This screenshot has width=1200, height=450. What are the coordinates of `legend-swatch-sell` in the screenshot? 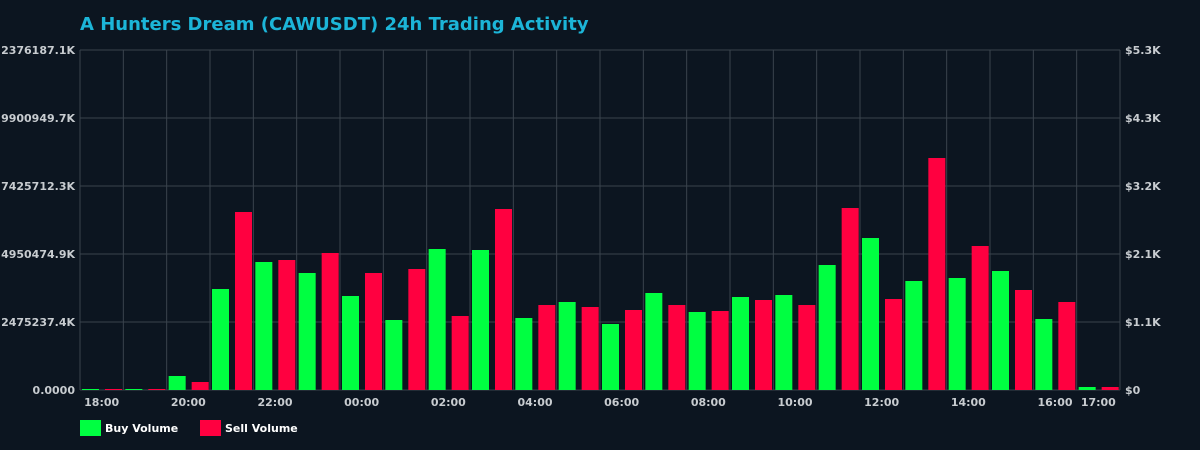 It's located at (210, 428).